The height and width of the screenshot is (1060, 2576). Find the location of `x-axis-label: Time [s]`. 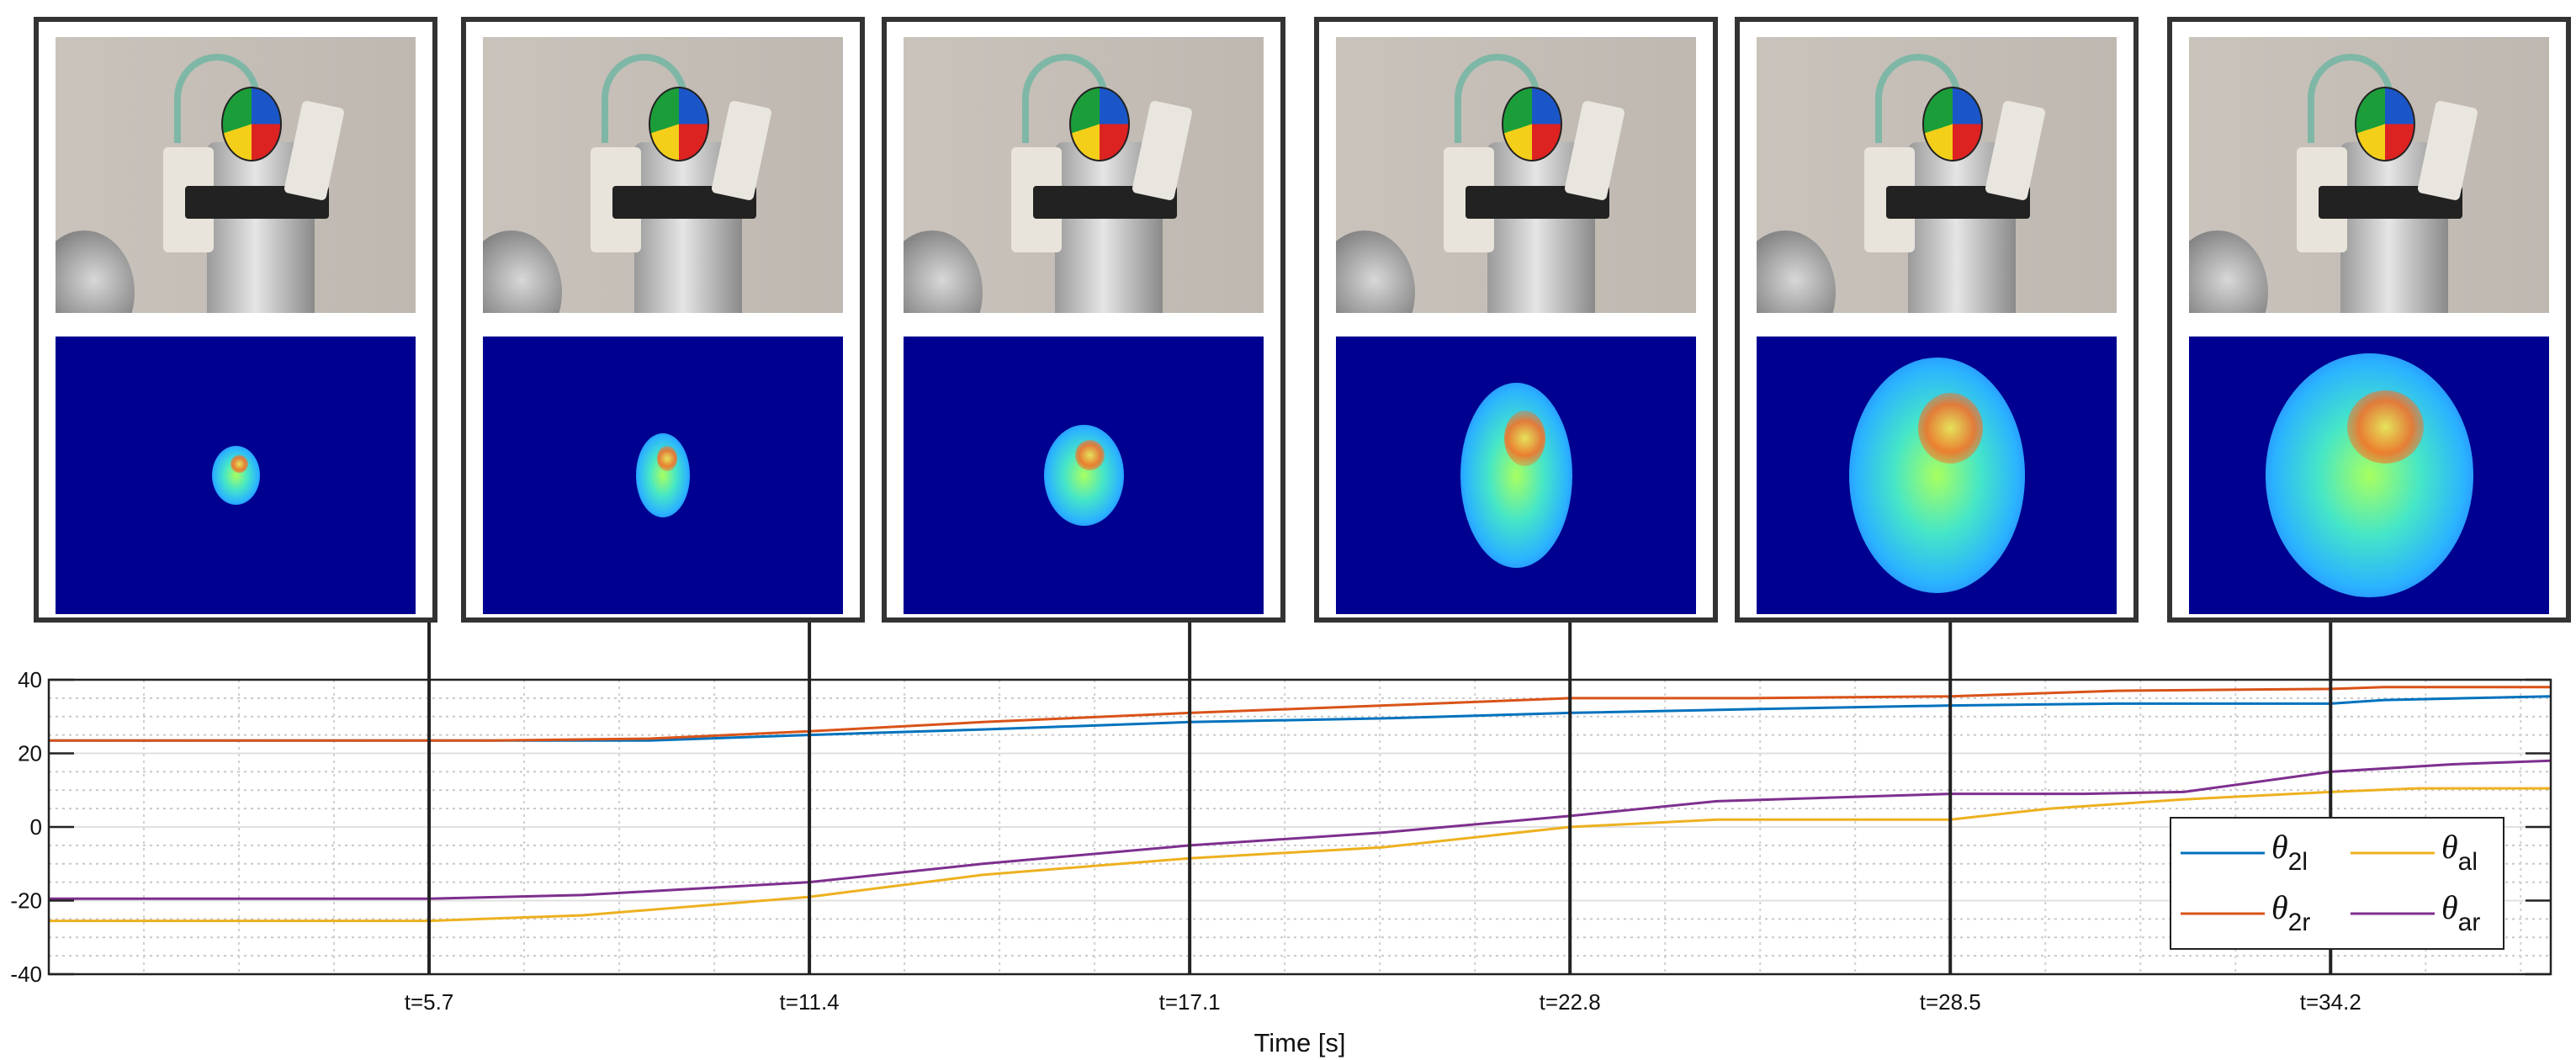

x-axis-label: Time [s] is located at coordinates (1299, 1042).